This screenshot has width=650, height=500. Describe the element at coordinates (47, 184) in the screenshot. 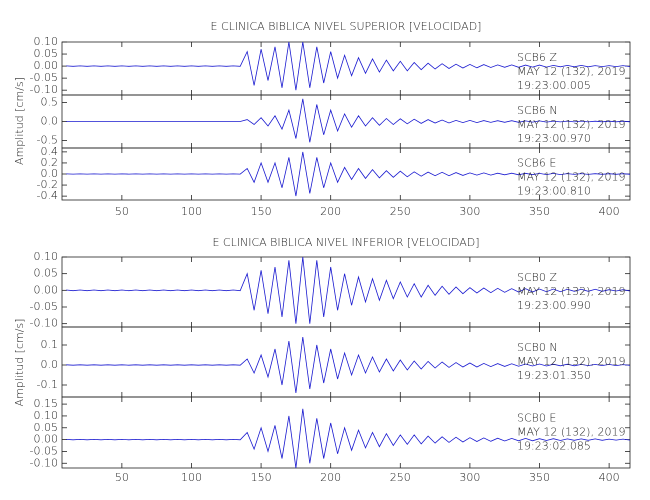

I see `y-tick-label: -0.2` at that location.